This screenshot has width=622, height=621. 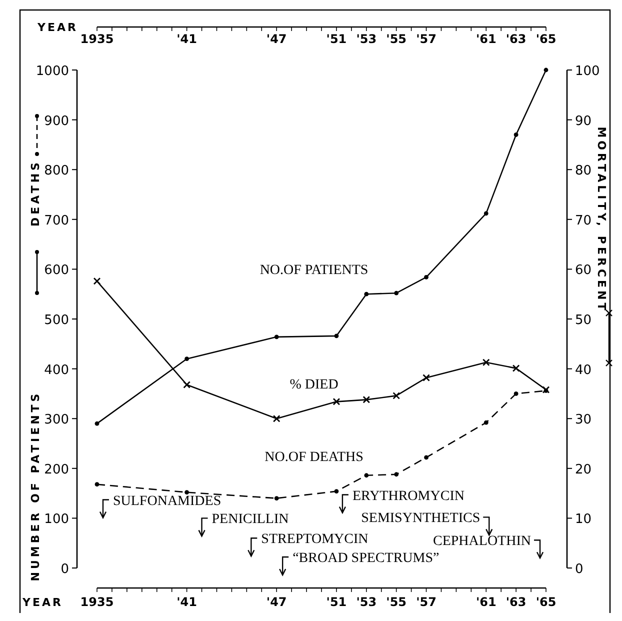 What do you see at coordinates (52, 71) in the screenshot?
I see `y-tick-label: 1000` at bounding box center [52, 71].